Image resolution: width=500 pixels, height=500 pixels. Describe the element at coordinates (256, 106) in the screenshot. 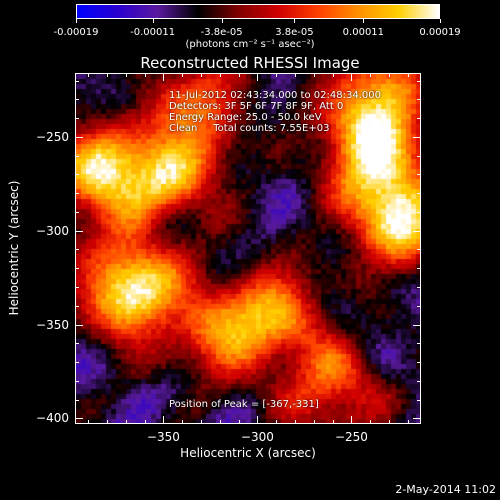

I see `detectors-label: Detectors: 3F 5F 6F 7F 8F 9F, Att 0` at that location.